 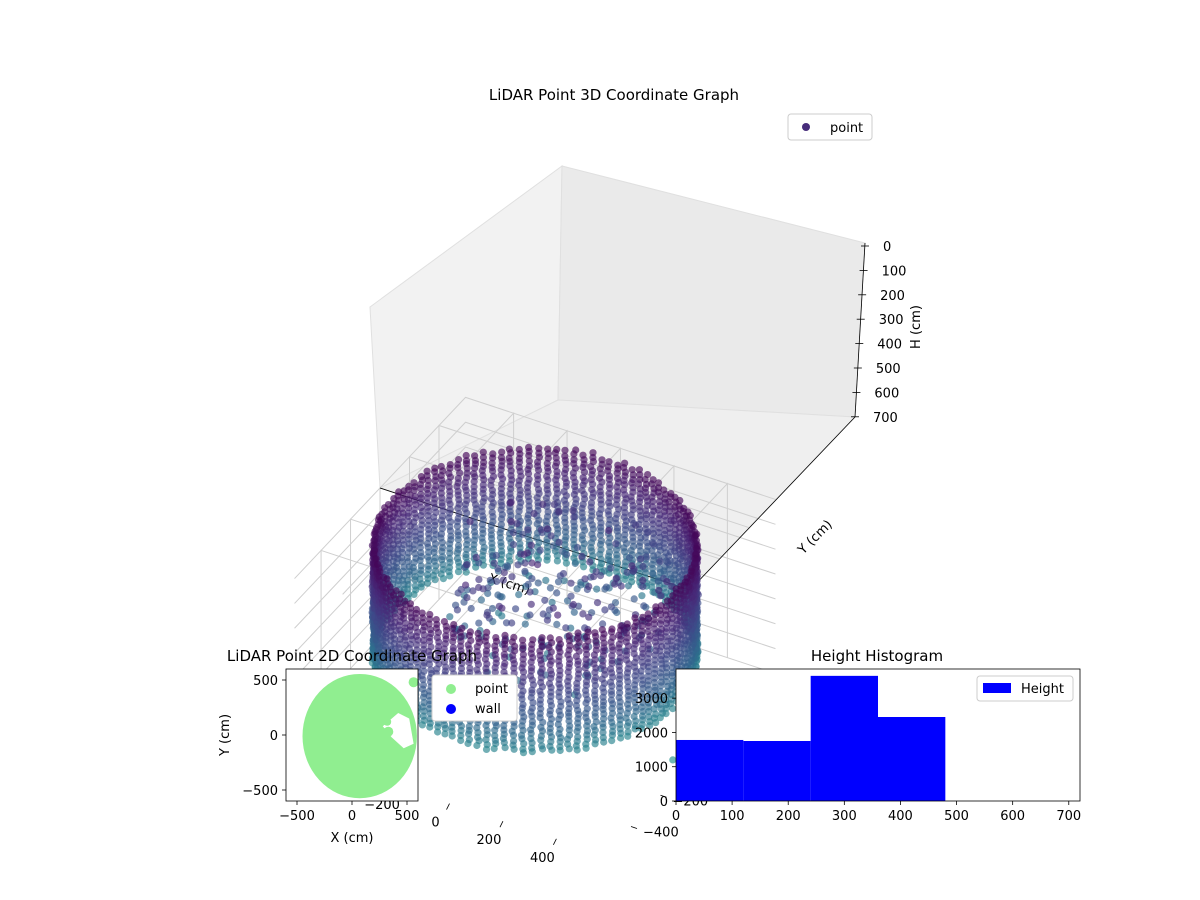 What do you see at coordinates (651, 699) in the screenshot?
I see `y-tick-label-histogram: 3000` at bounding box center [651, 699].